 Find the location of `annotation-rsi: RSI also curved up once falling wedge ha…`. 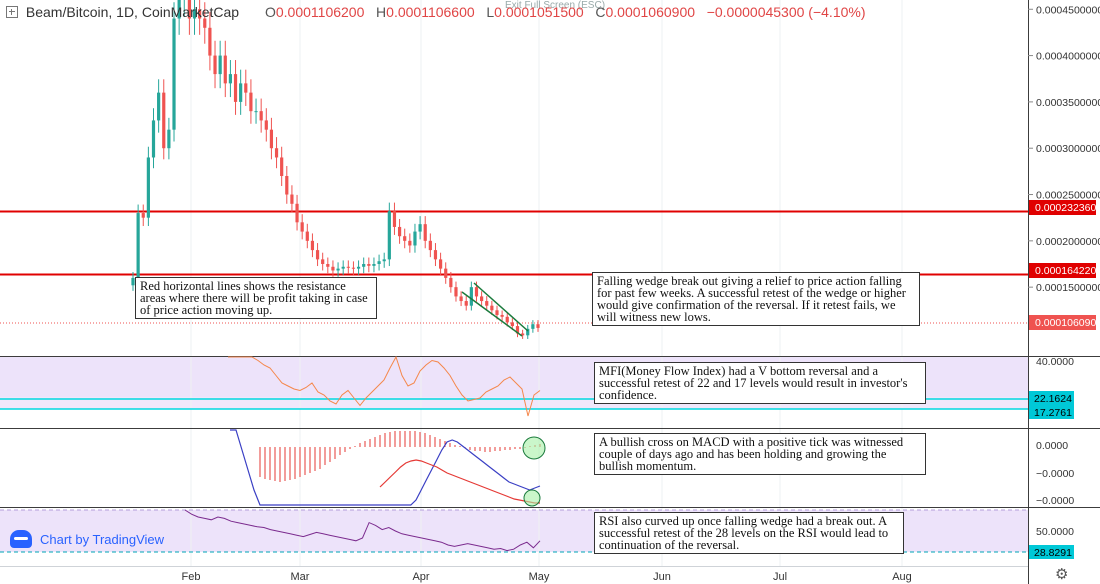

annotation-rsi: RSI also curved up once falling wedge ha… is located at coordinates (749, 533).